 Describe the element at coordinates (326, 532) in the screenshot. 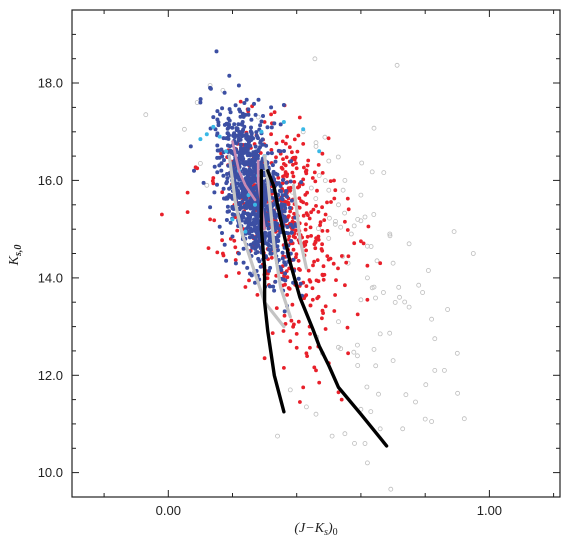

I see `x-axis-label-sub1: s` at that location.